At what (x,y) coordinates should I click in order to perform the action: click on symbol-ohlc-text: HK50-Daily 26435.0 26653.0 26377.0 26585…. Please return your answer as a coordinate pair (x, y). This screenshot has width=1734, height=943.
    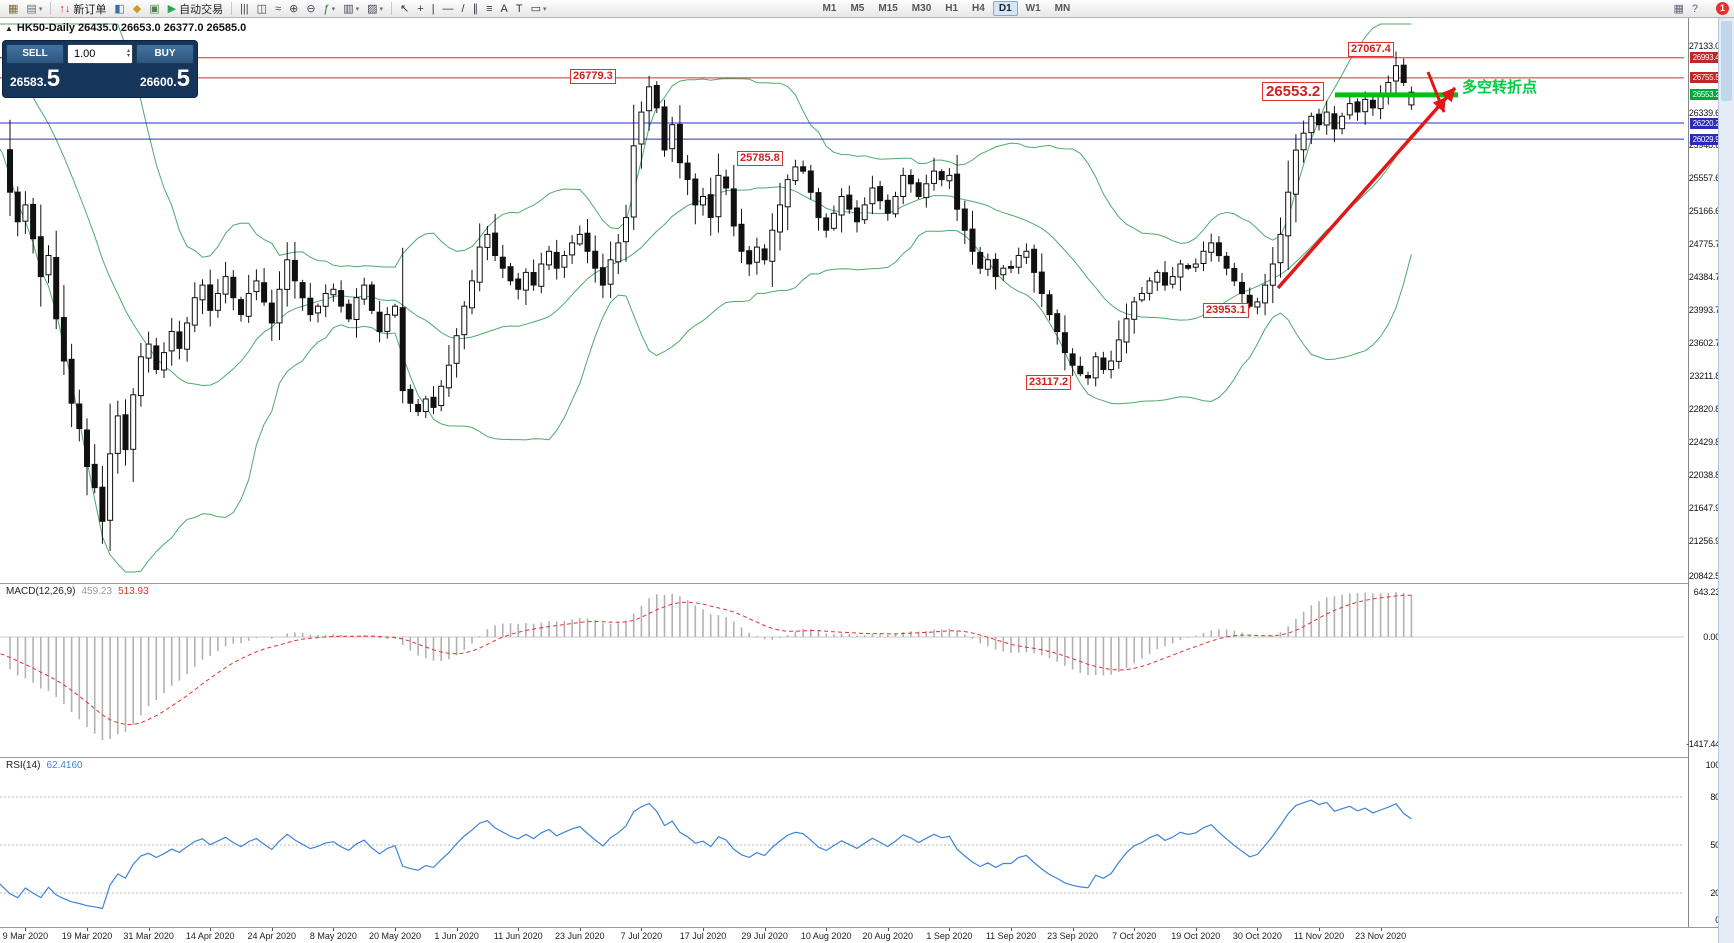
    Looking at the image, I should click on (131, 28).